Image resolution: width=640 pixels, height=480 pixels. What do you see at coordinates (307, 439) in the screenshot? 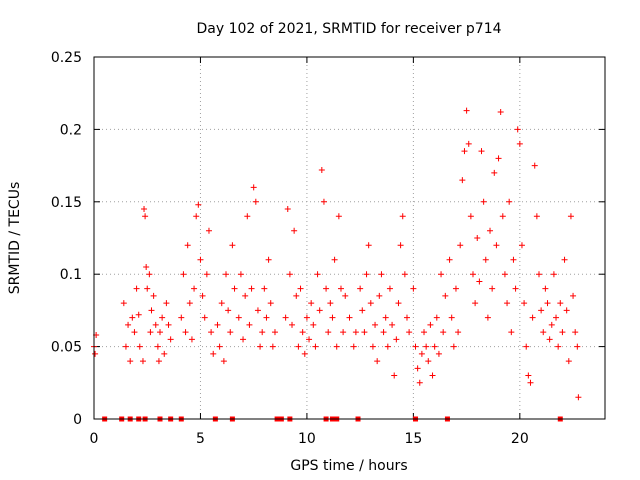
I see `x-tick-label: 10` at bounding box center [307, 439].